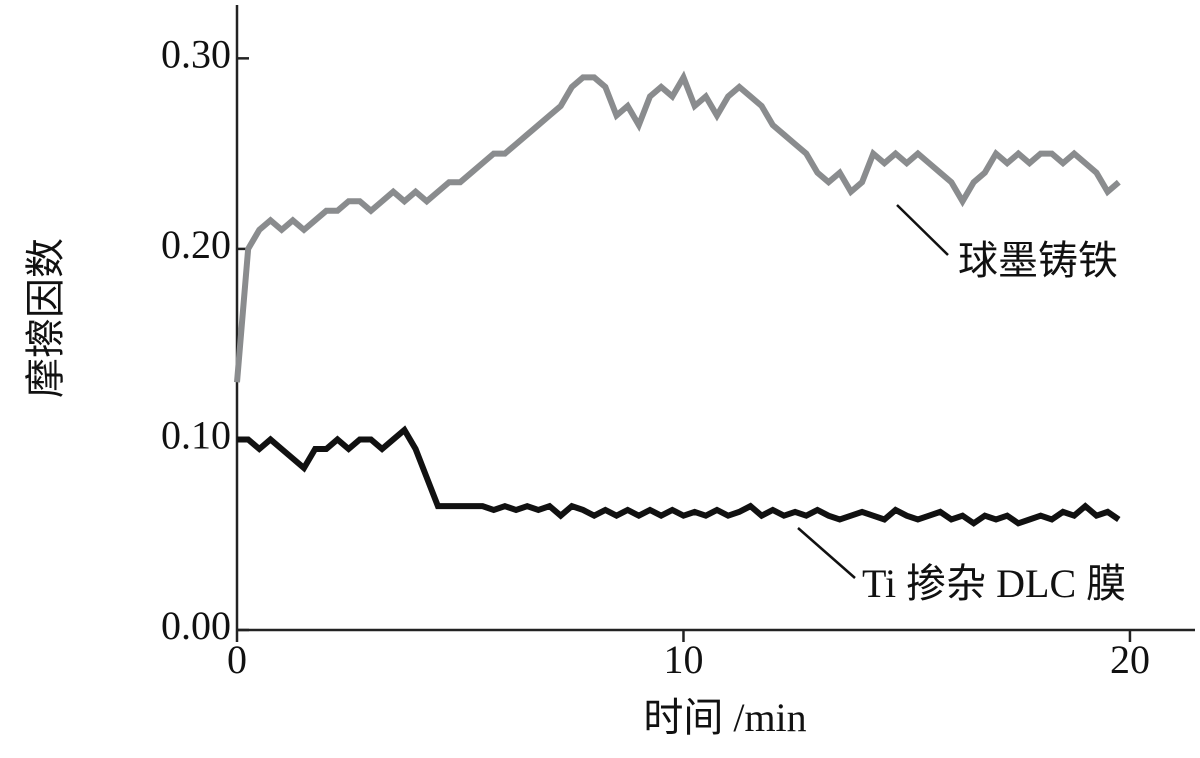 This screenshot has width=1200, height=758. Describe the element at coordinates (45, 318) in the screenshot. I see `y-axis-label: 摩擦因数` at that location.